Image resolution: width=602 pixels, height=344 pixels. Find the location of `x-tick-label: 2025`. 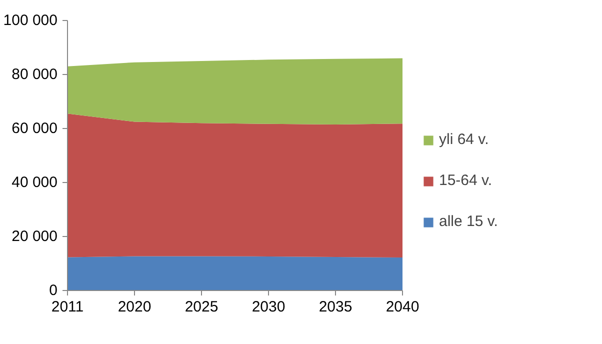

x-tick-label: 2025 is located at coordinates (201, 307).